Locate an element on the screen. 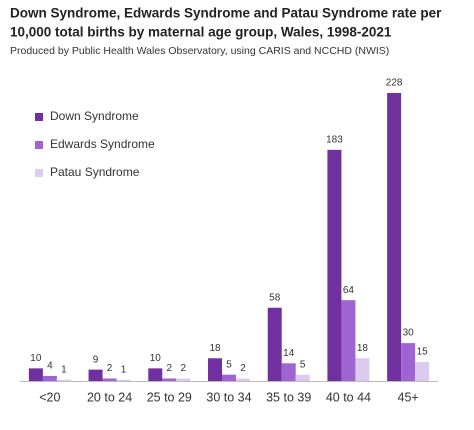  data-label: 64 is located at coordinates (349, 290).